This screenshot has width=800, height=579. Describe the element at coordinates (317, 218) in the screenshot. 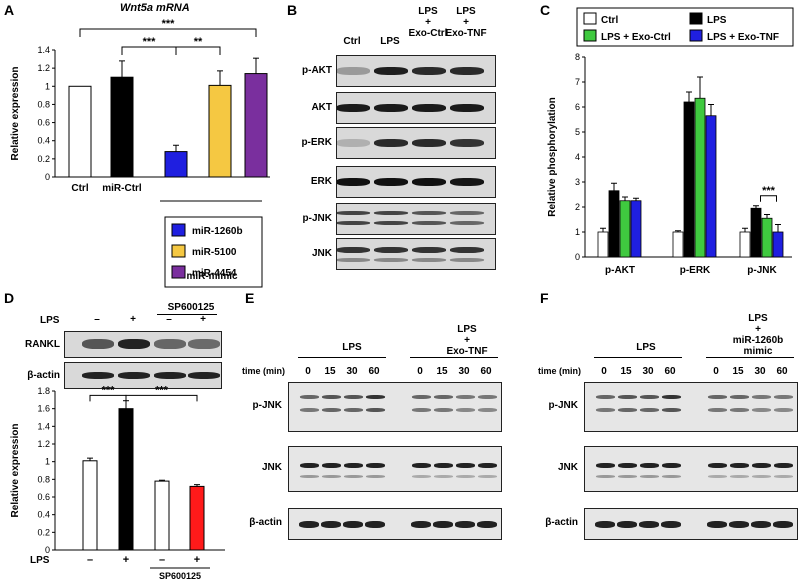

I see `row-label-p-JNK: p-JNK` at that location.